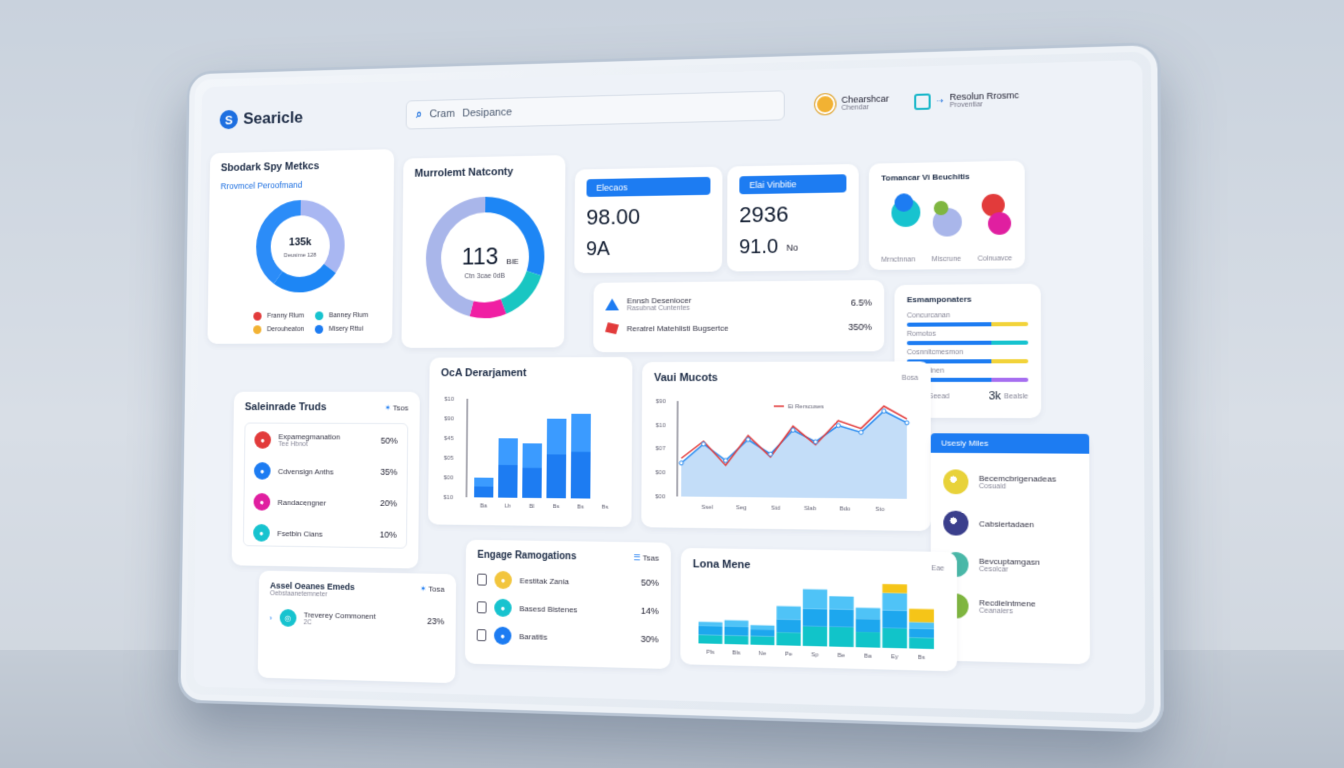 This screenshot has height=768, width=1344. What do you see at coordinates (898, 260) in the screenshot?
I see `trending-label-1: Mrnctnnan` at bounding box center [898, 260].